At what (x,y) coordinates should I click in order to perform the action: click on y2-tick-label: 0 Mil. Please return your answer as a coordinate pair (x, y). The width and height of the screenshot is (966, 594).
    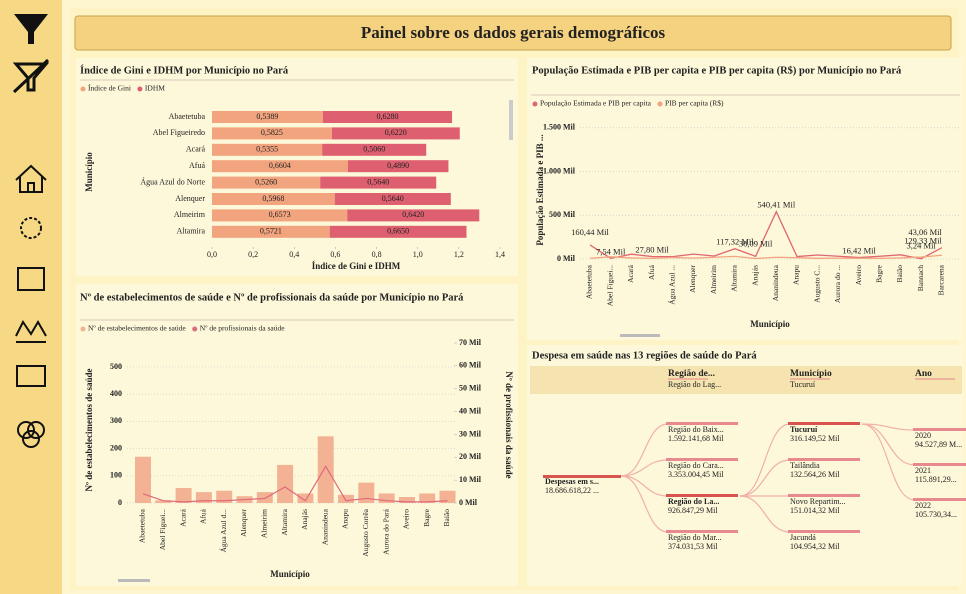
    Looking at the image, I should click on (468, 502).